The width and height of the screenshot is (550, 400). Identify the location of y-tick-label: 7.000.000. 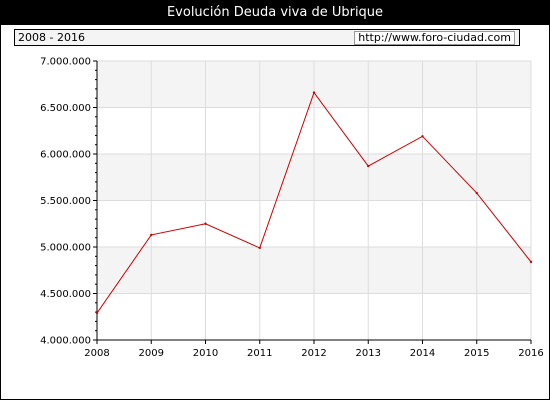
(65, 62).